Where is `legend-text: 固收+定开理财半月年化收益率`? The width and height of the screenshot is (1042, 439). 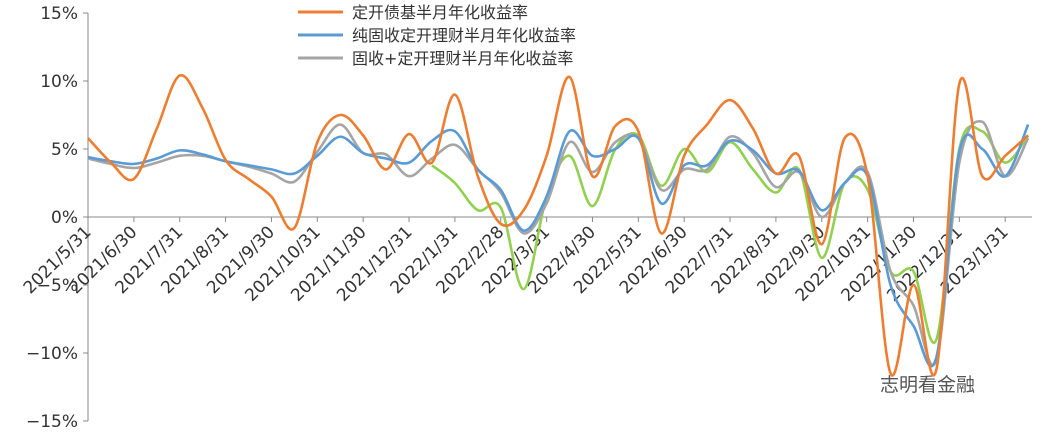
legend-text: 固收+定开理财半月年化收益率 is located at coordinates (462, 58).